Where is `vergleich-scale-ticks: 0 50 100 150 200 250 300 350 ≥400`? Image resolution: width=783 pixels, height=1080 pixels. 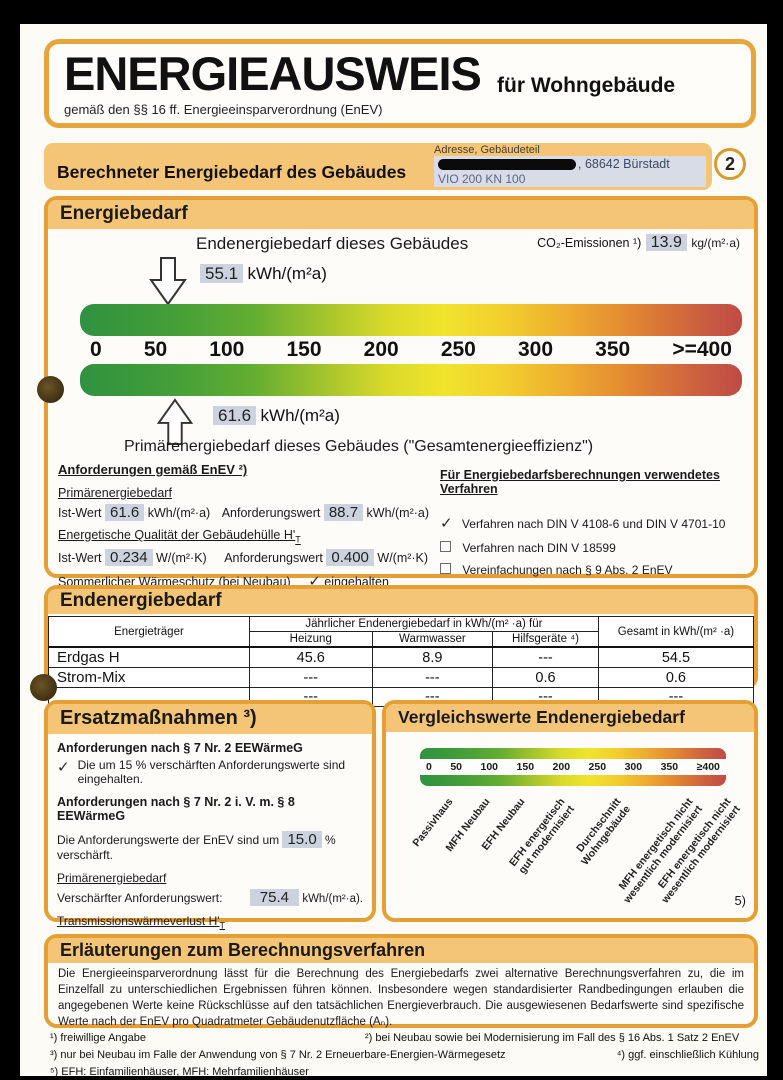
vergleich-scale-ticks: 0 50 100 150 200 250 300 350 ≥400 is located at coordinates (573, 767).